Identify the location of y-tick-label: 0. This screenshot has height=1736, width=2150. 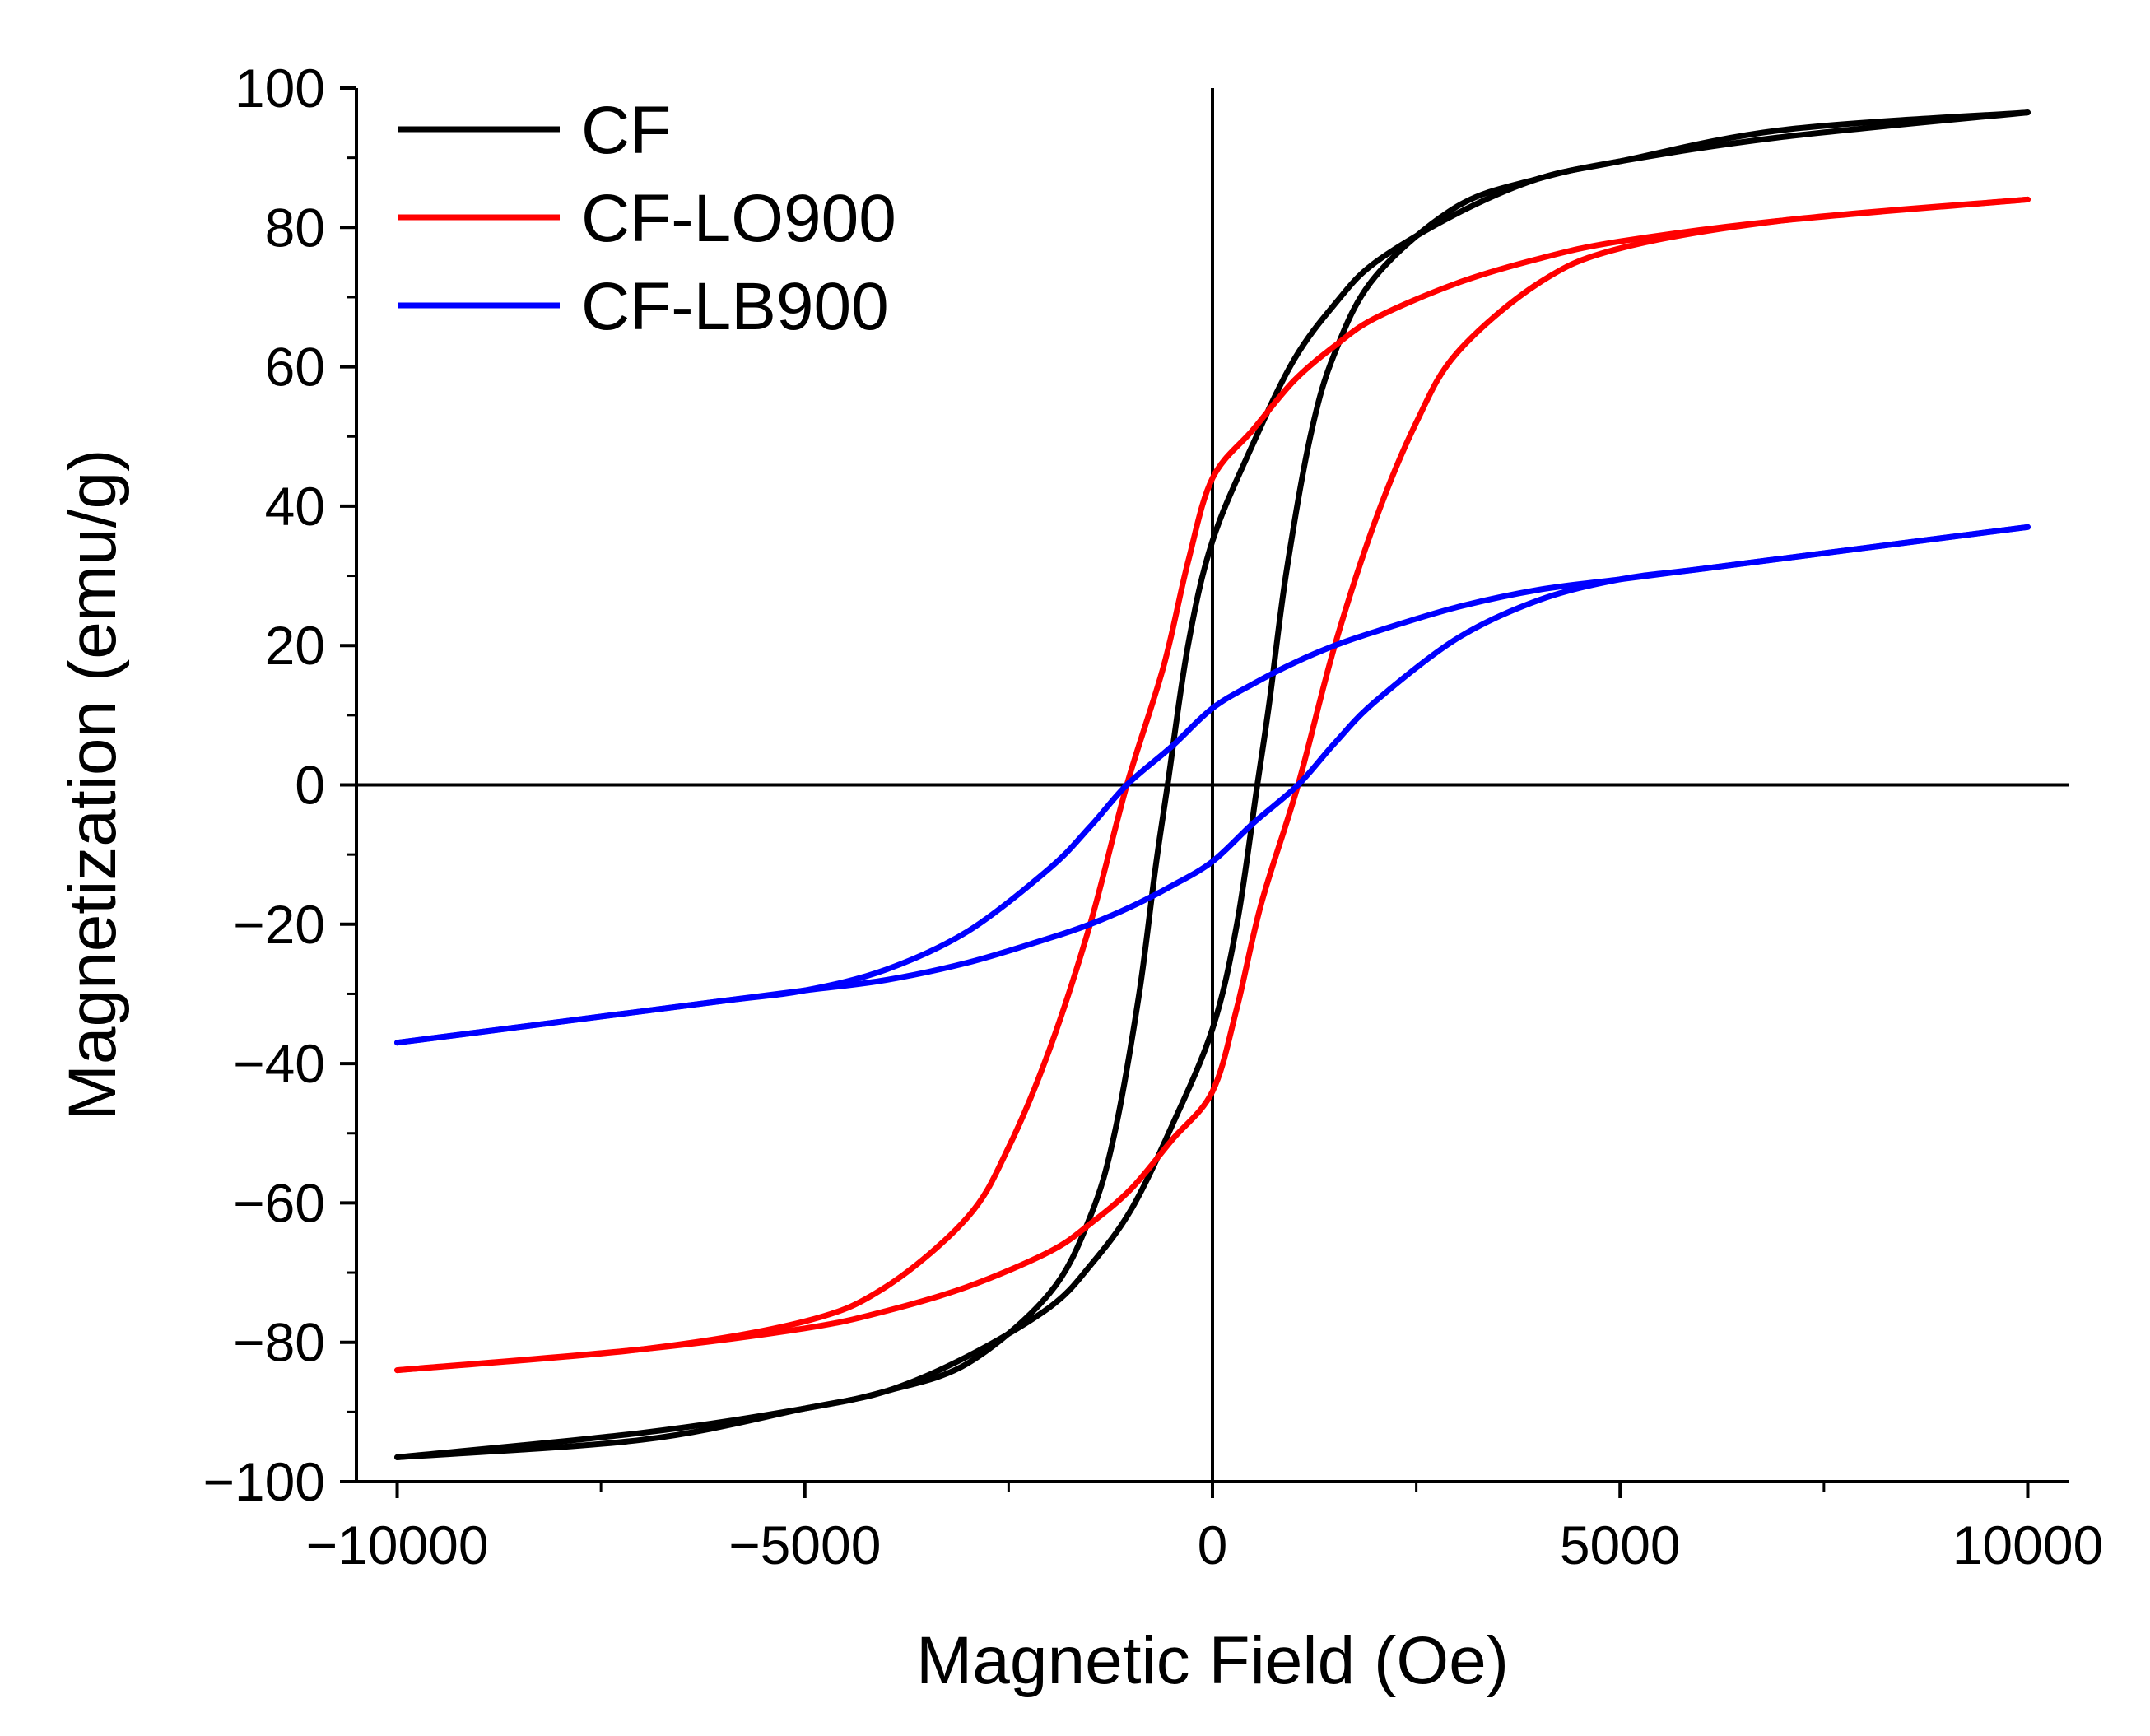
(310, 786).